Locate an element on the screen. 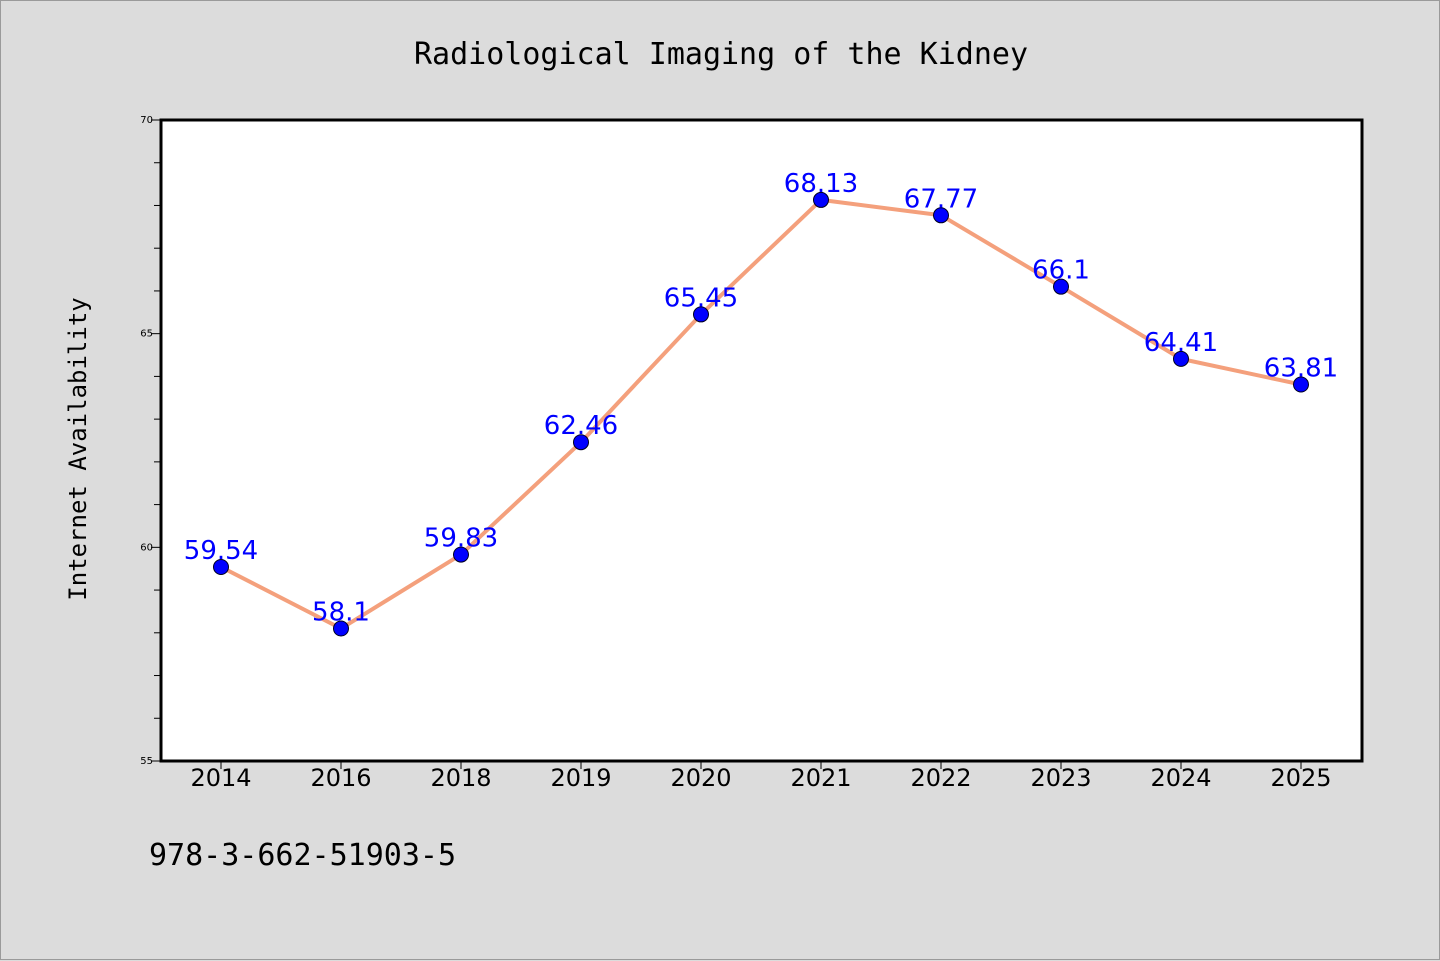 The image size is (1440, 961). data-label: 65.45 is located at coordinates (701, 298).